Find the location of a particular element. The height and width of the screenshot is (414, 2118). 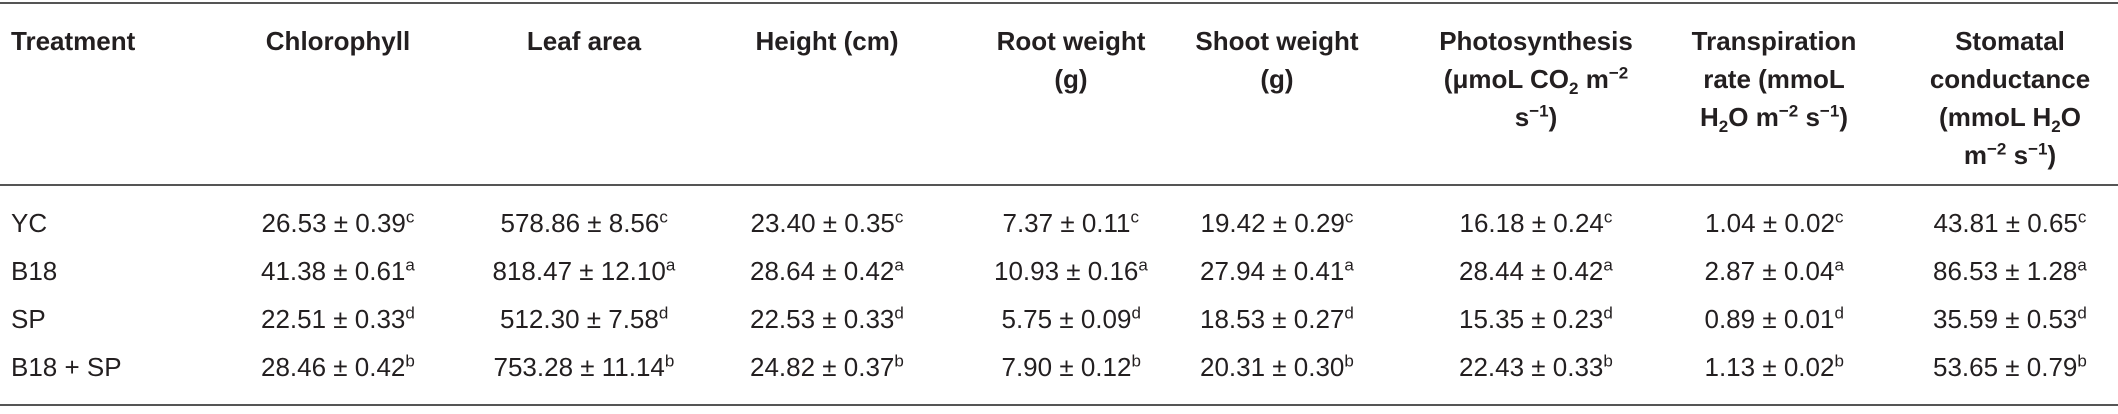

column-header: Height (cm) is located at coordinates (827, 41).